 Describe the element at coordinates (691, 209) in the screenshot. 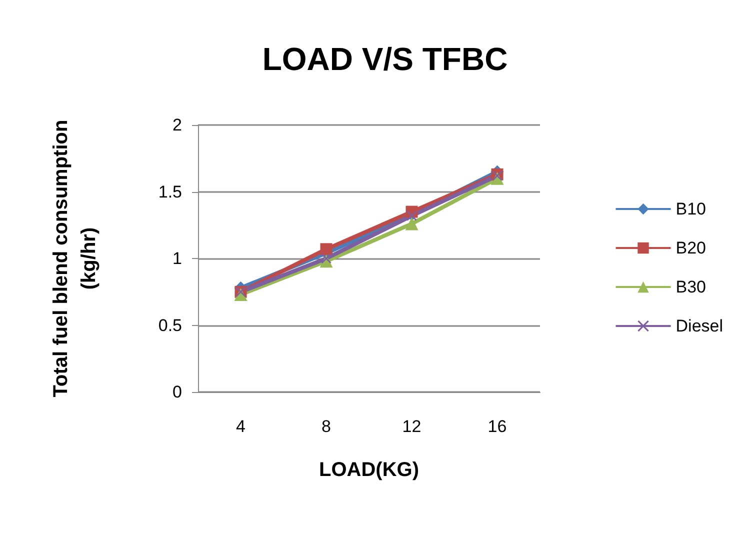

I see `legend-label: B10` at that location.